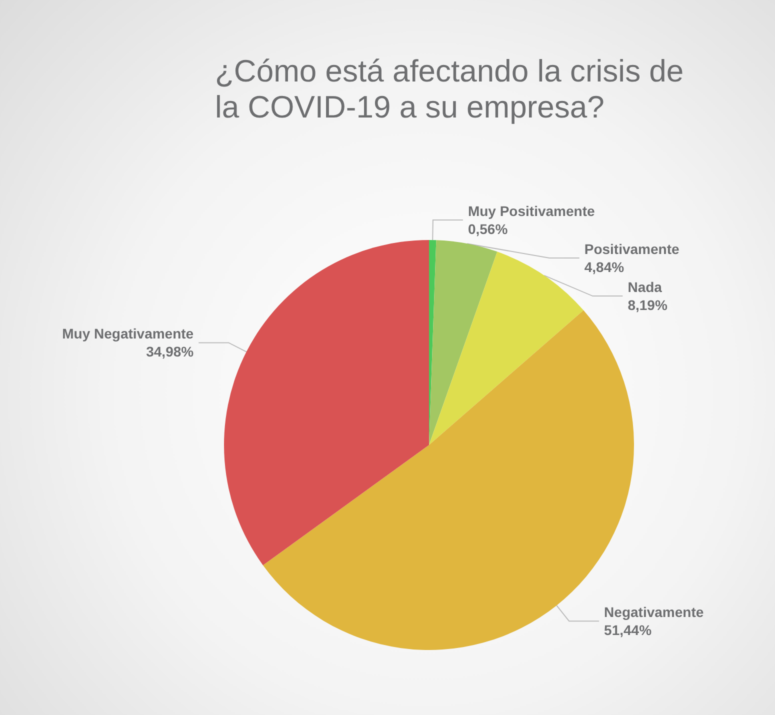 The image size is (775, 715). I want to click on data-label: 34,98%, so click(170, 352).